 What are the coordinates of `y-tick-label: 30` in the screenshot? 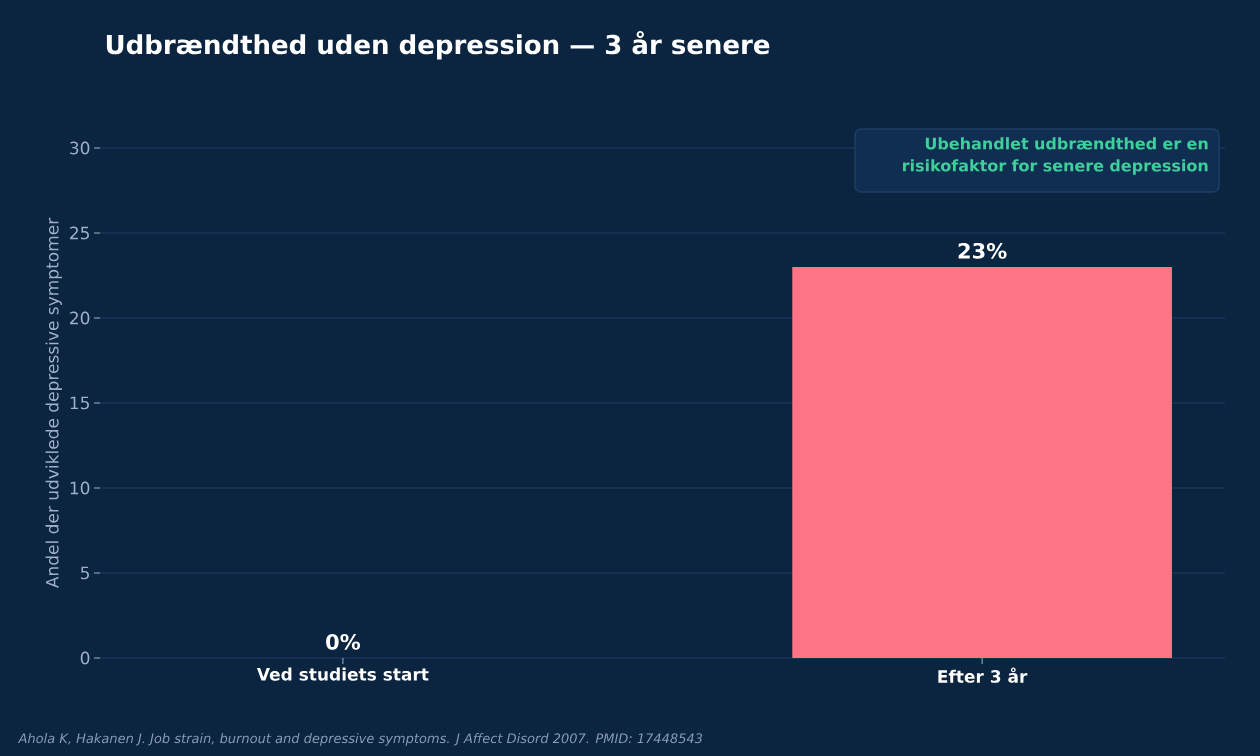 It's located at (80, 148).